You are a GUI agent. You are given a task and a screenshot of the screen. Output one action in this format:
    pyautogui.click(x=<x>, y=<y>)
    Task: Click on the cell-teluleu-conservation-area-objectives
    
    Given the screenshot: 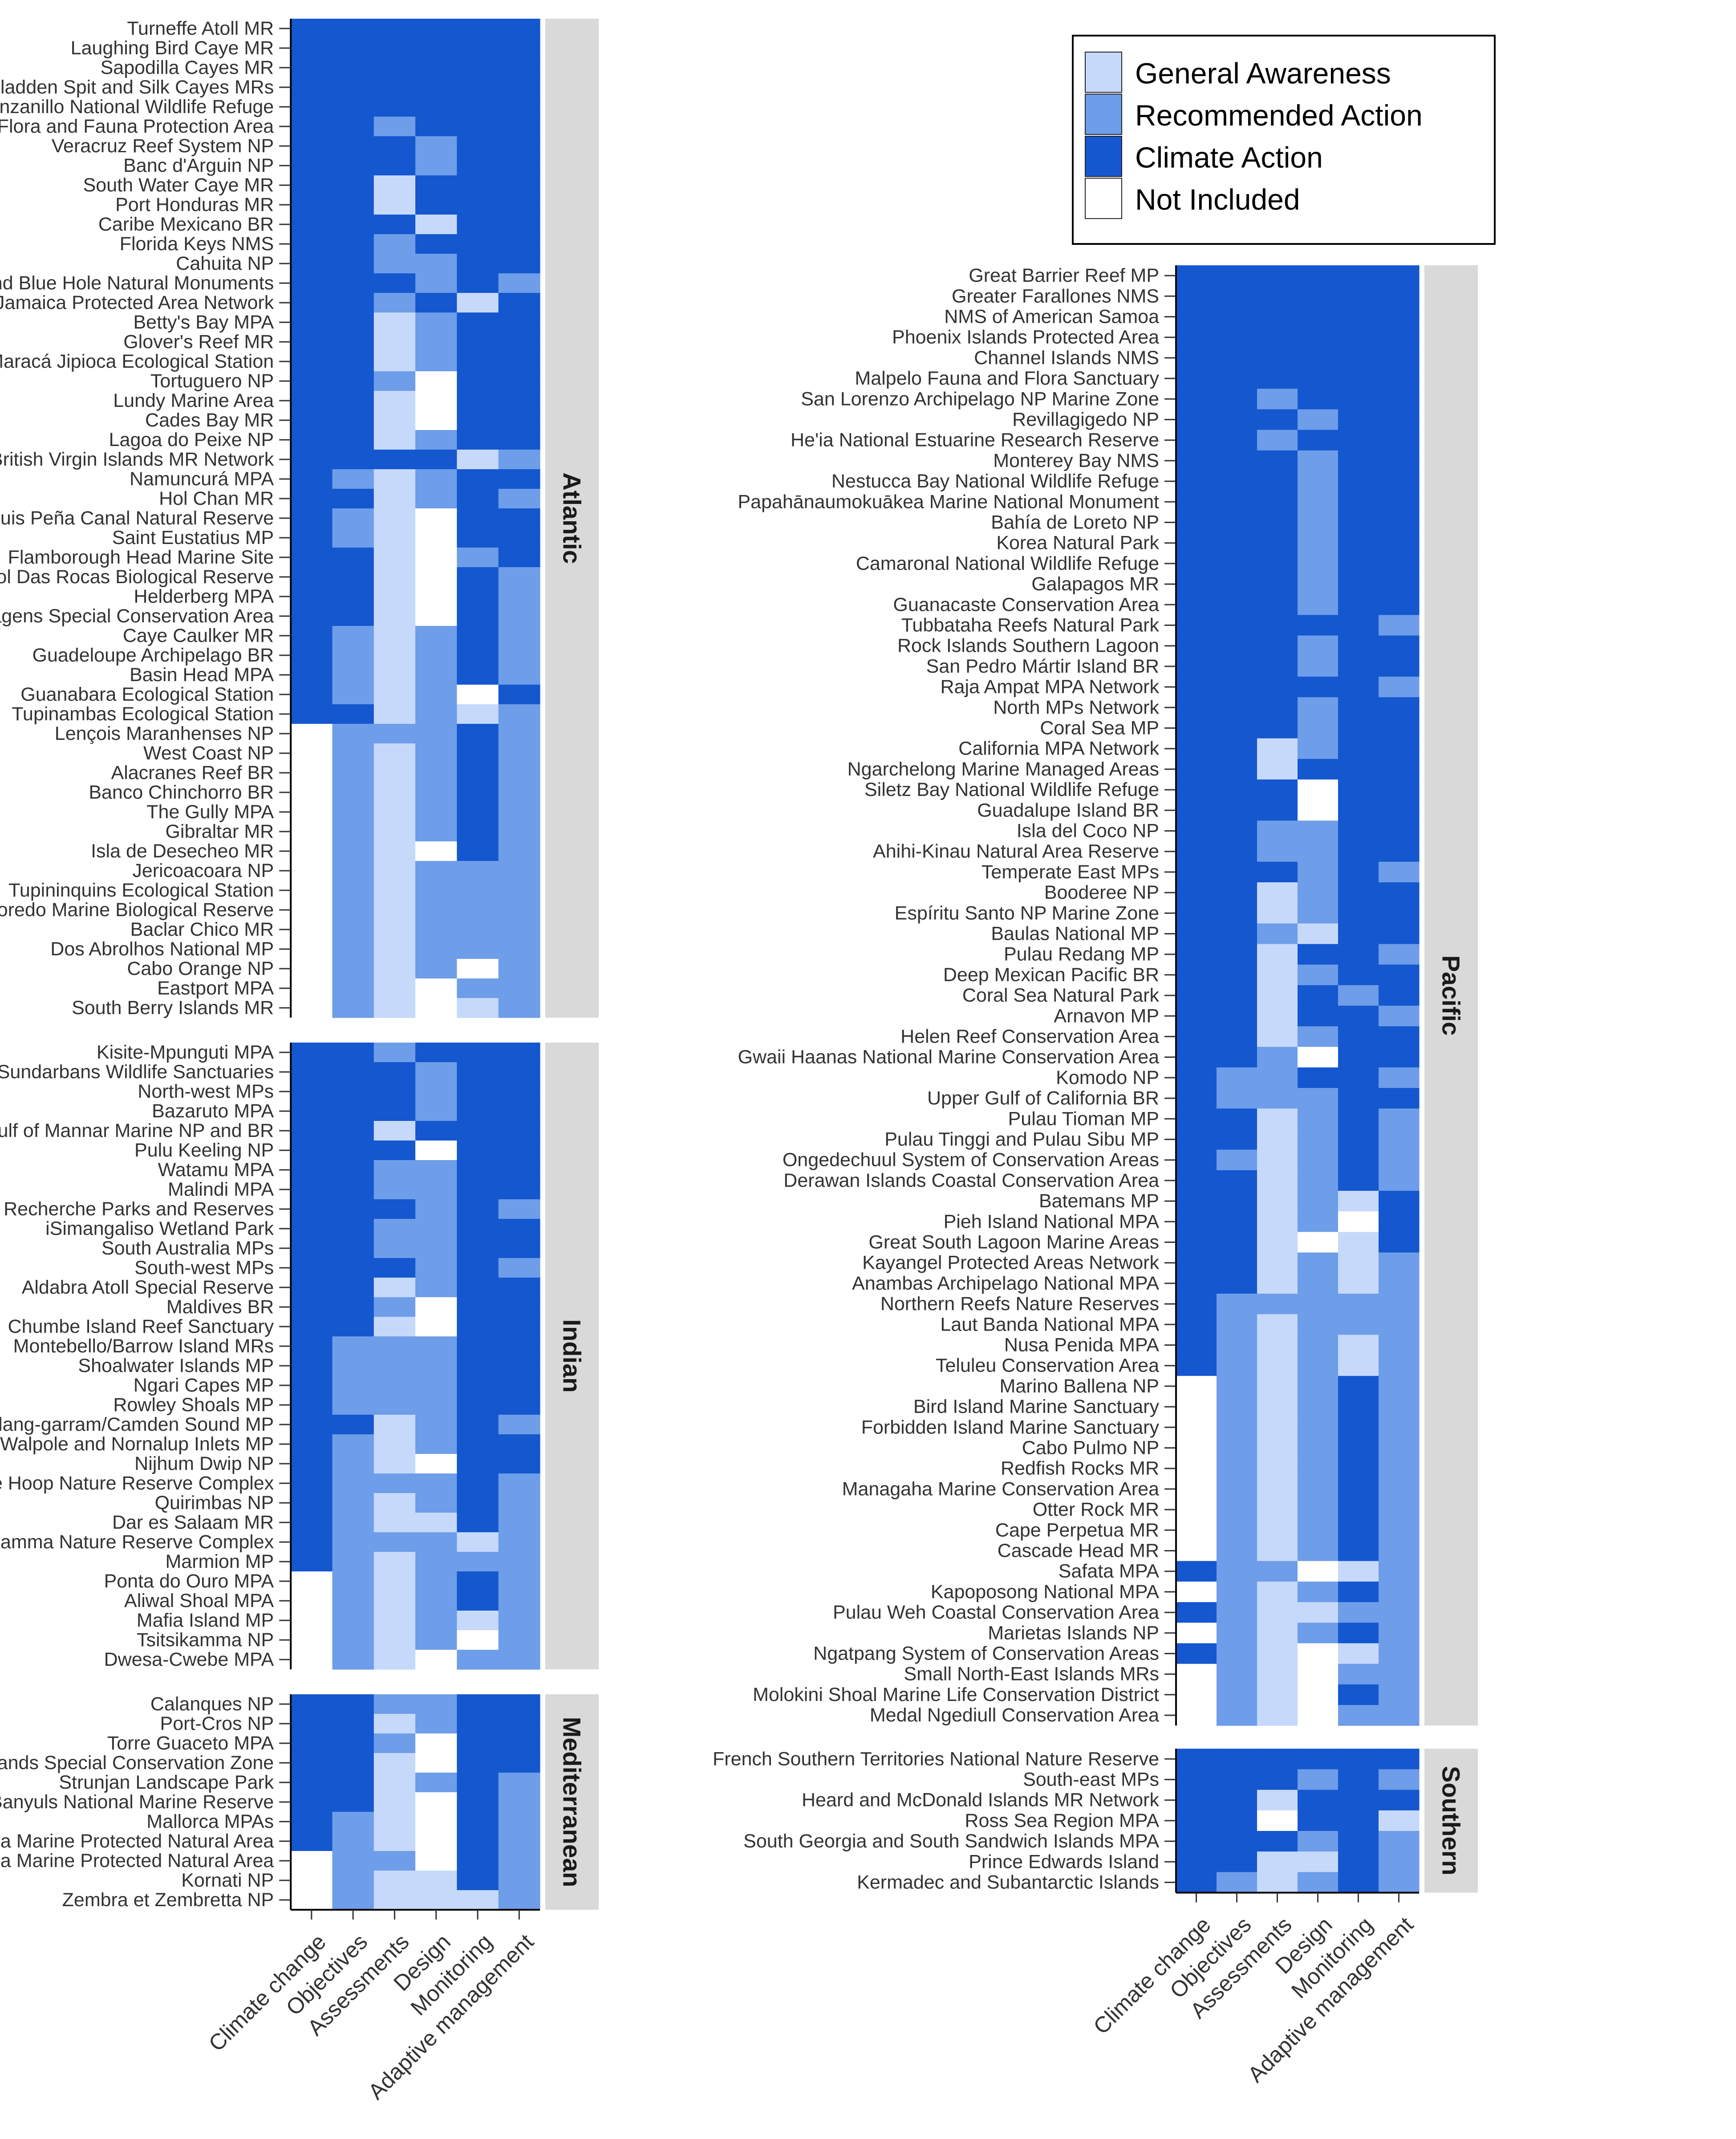 What is the action you would take?
    pyautogui.click(x=1237, y=1366)
    